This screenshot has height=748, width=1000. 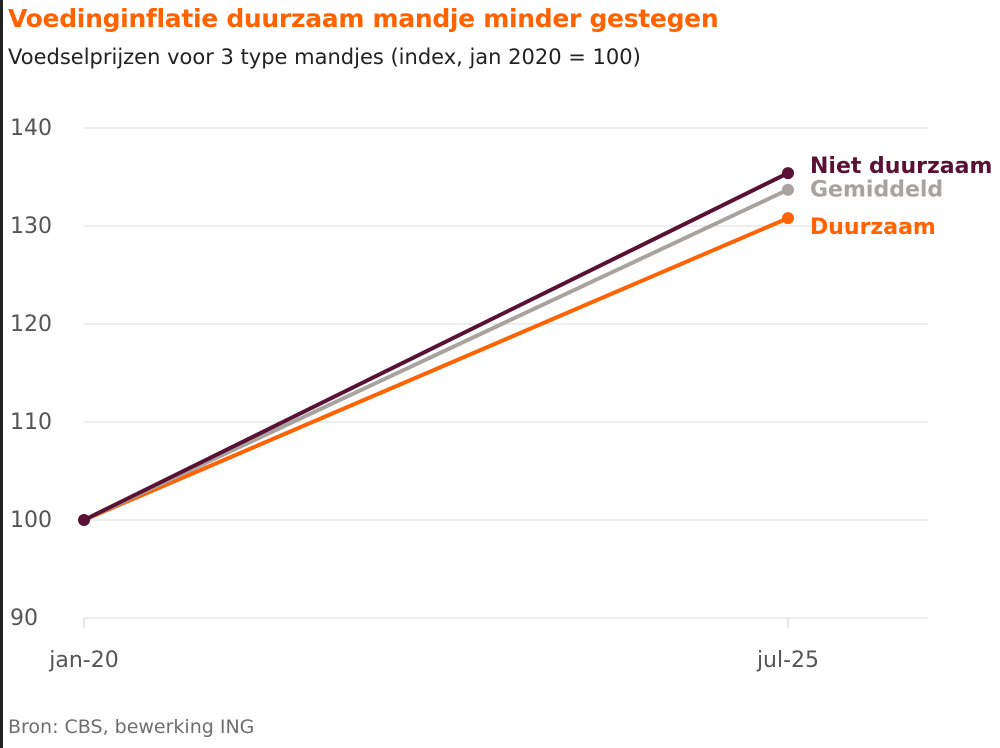 What do you see at coordinates (788, 218) in the screenshot?
I see `end-point-duurzaam` at bounding box center [788, 218].